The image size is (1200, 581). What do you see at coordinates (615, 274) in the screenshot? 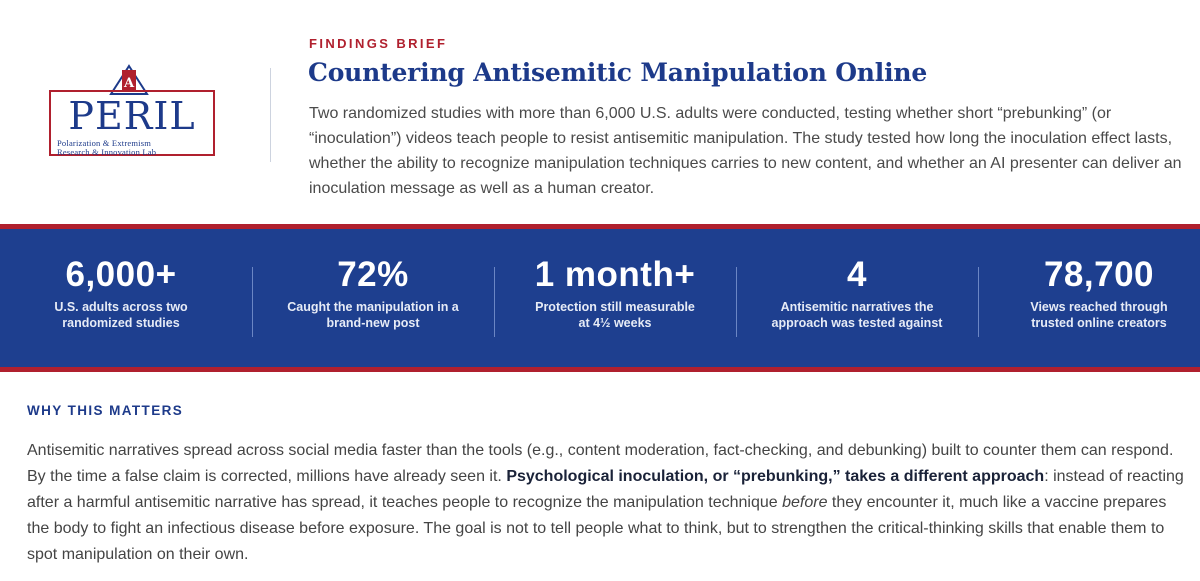
I see `stat-value: 1 month+` at bounding box center [615, 274].